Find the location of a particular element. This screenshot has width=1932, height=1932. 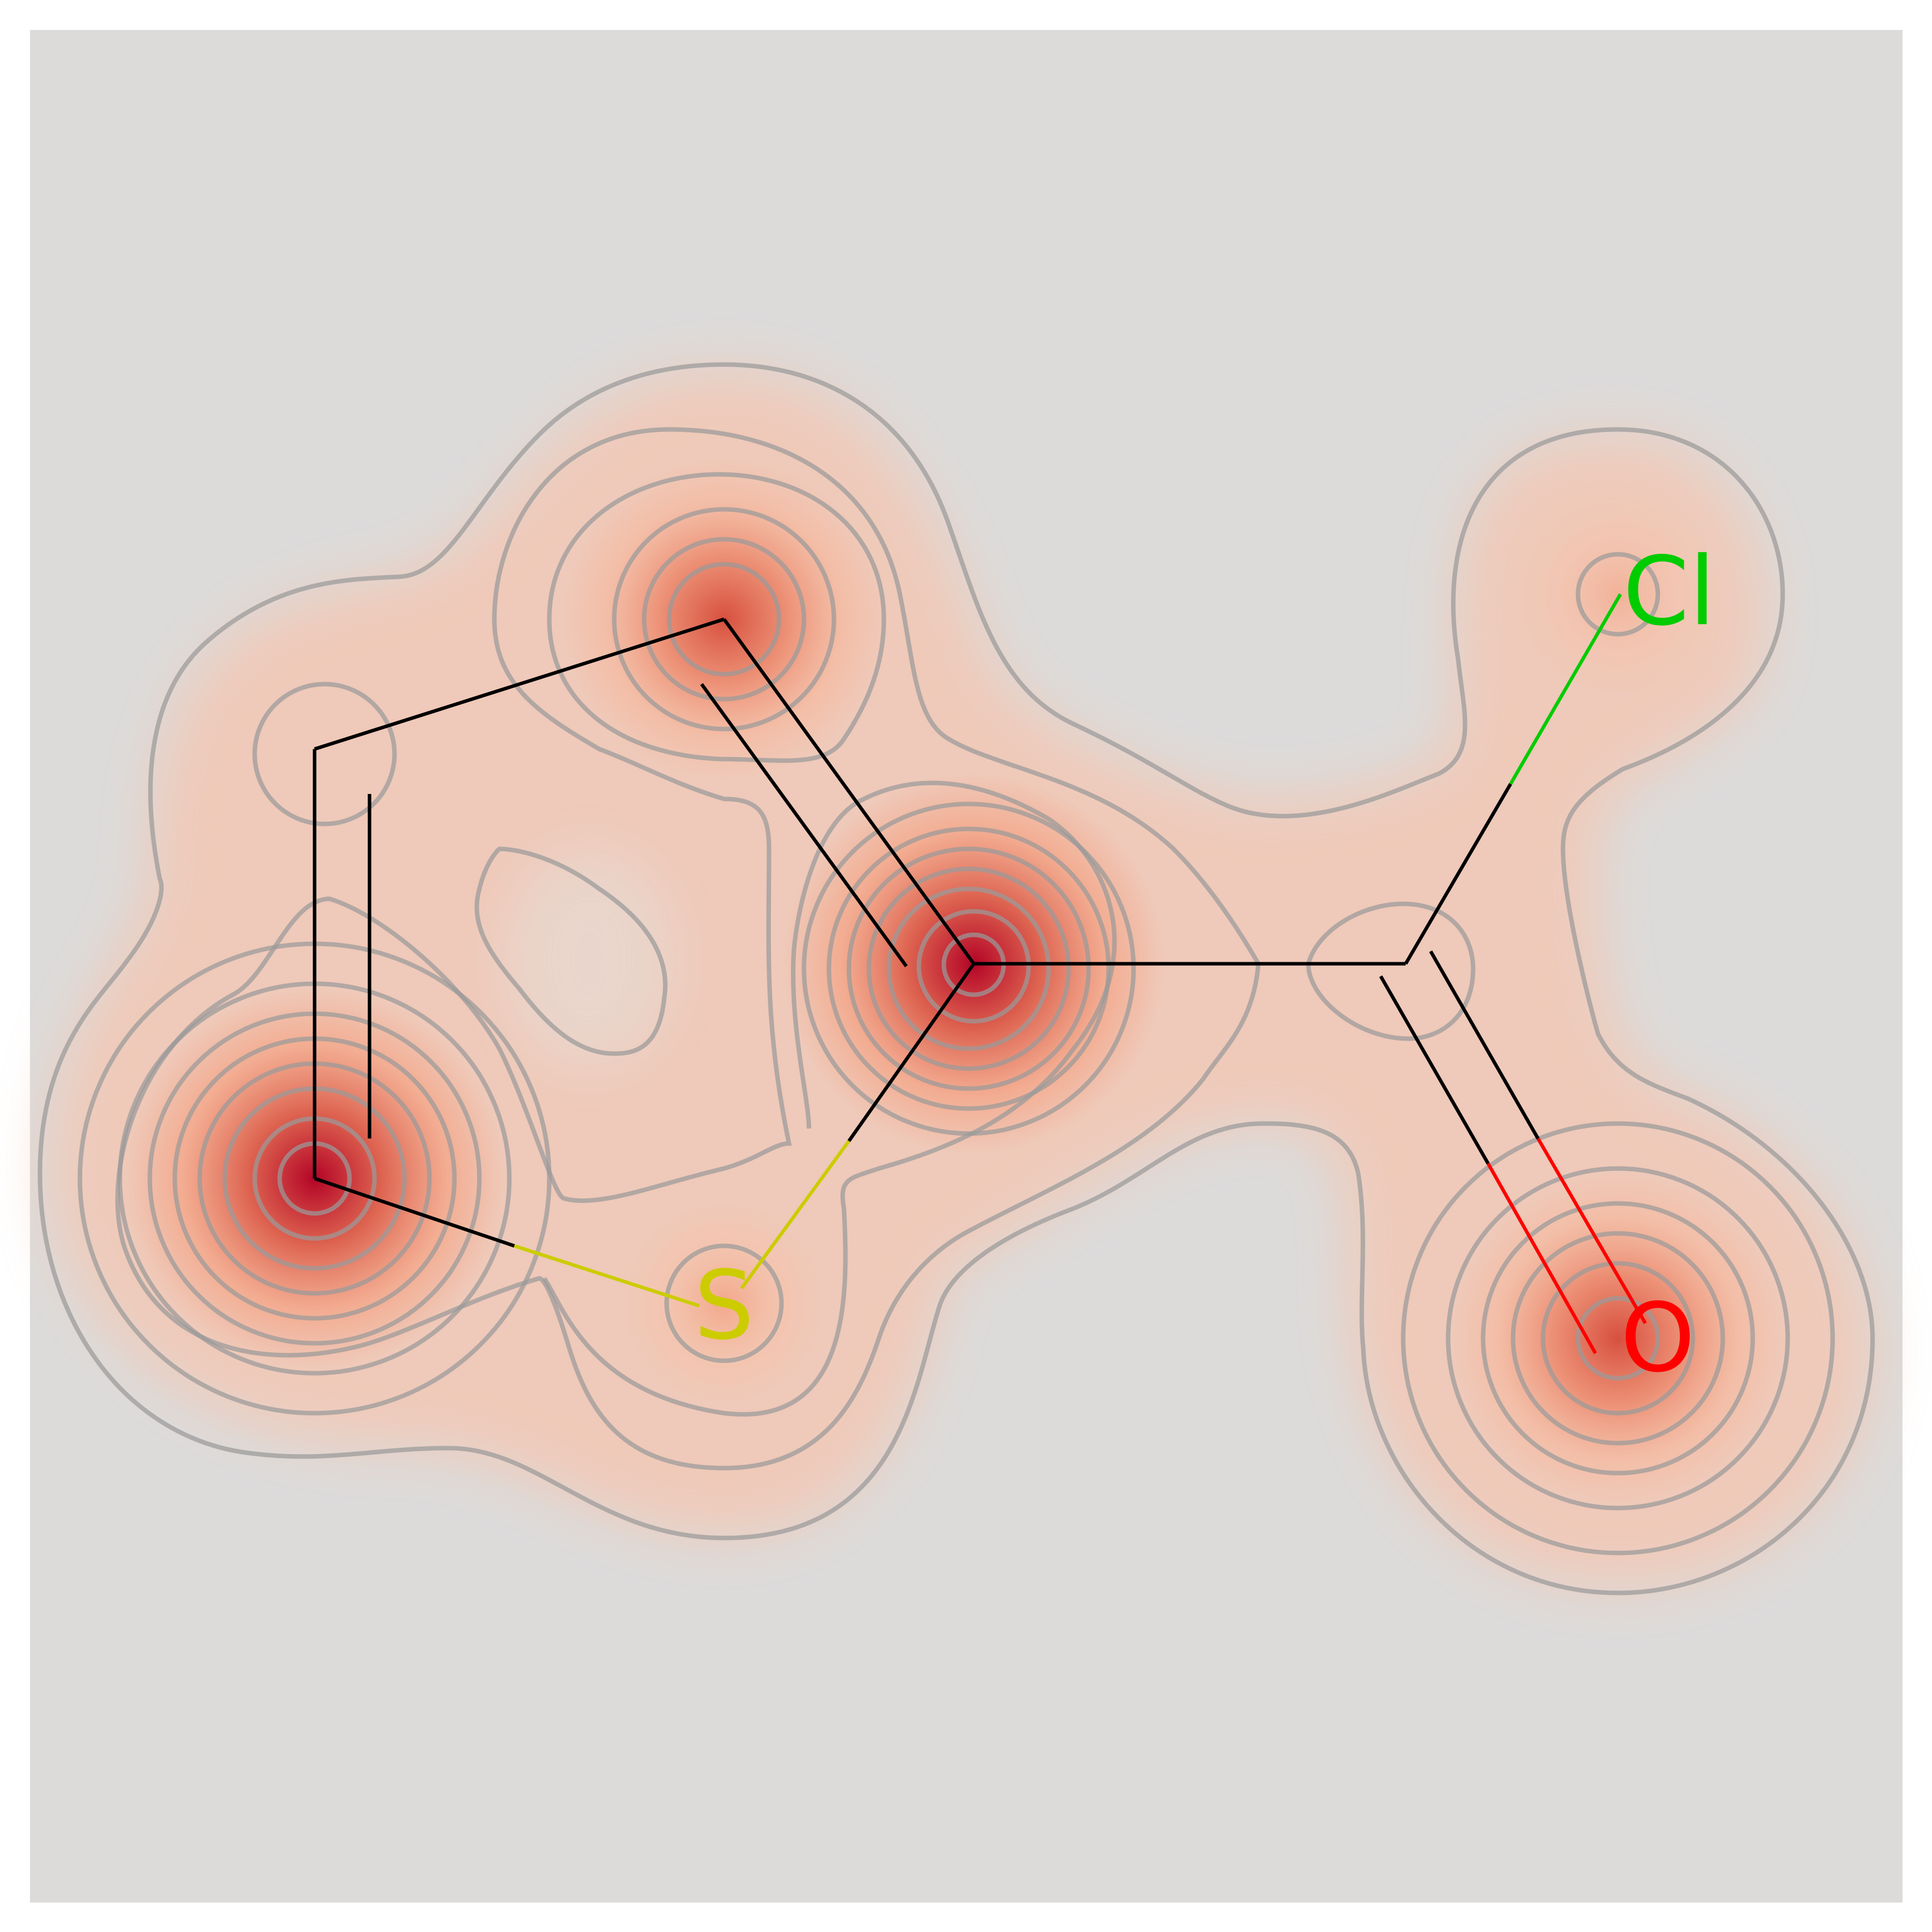

bond-c1-s-s is located at coordinates (606, 1276).